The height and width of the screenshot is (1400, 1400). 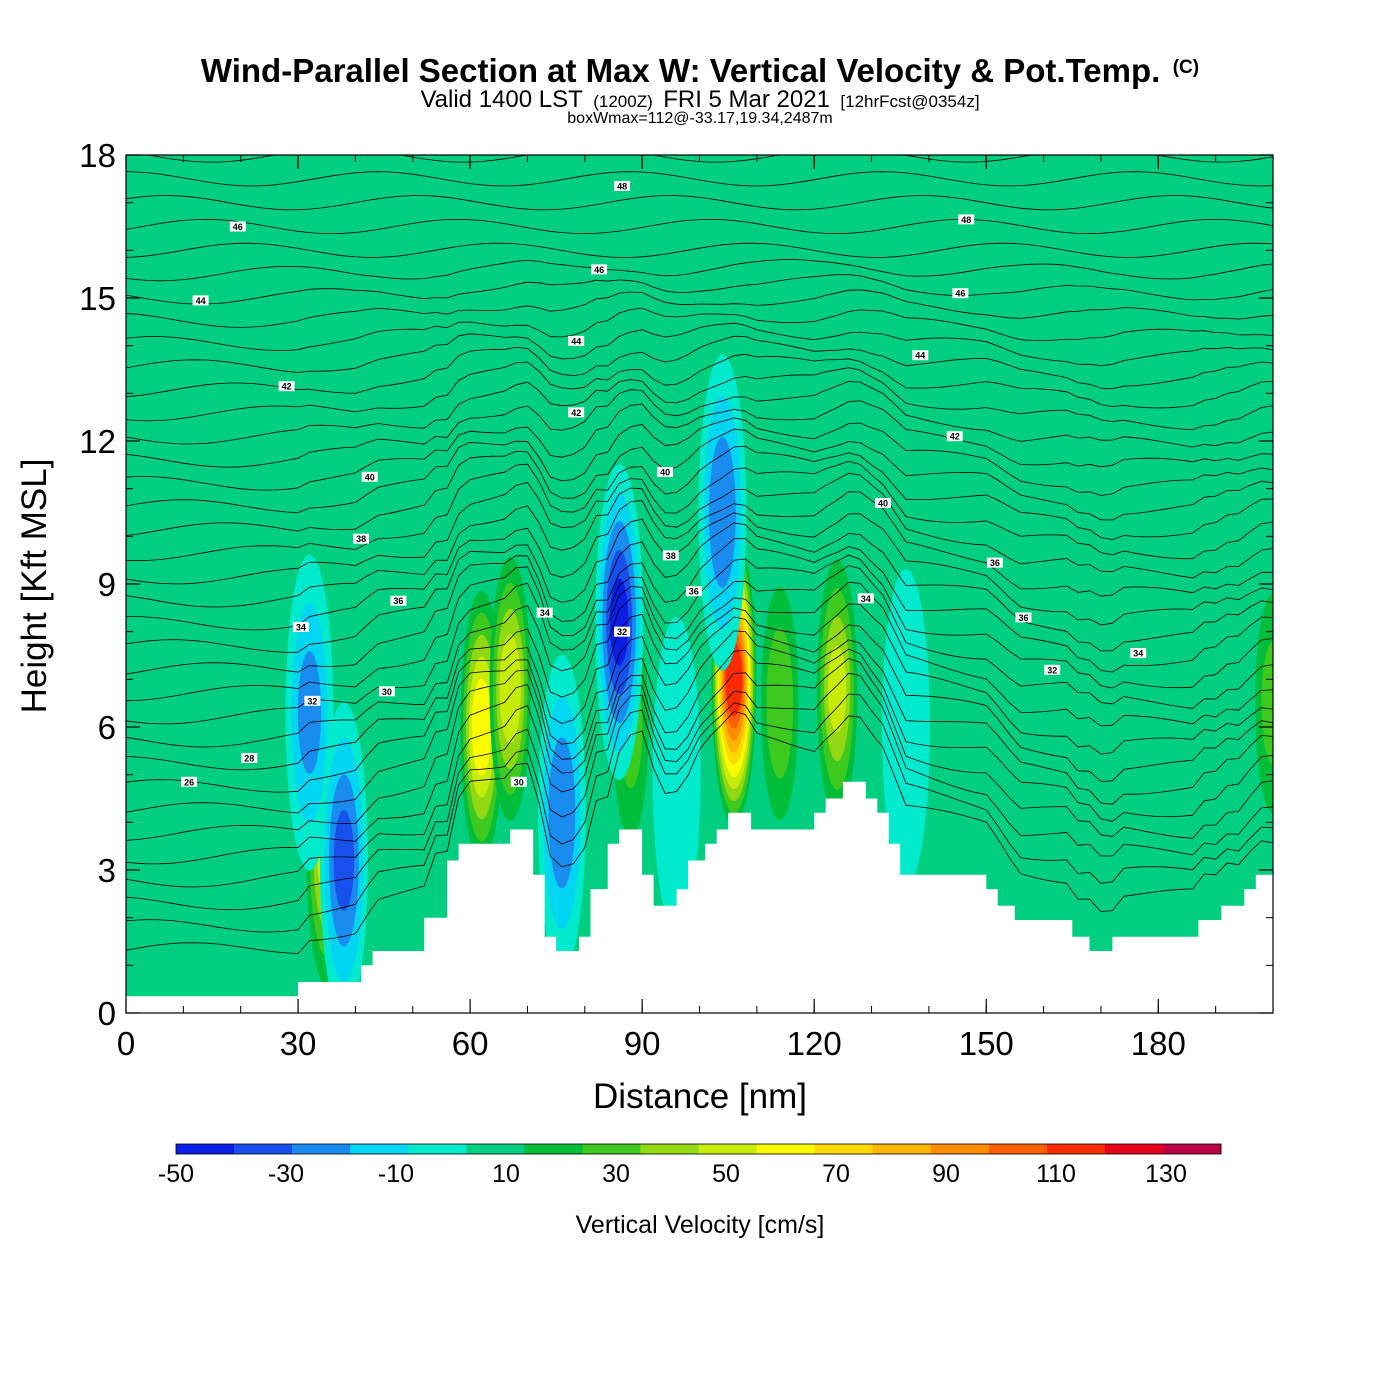 What do you see at coordinates (34, 586) in the screenshot?
I see `y-axis-label: Height [Kft MSL]` at bounding box center [34, 586].